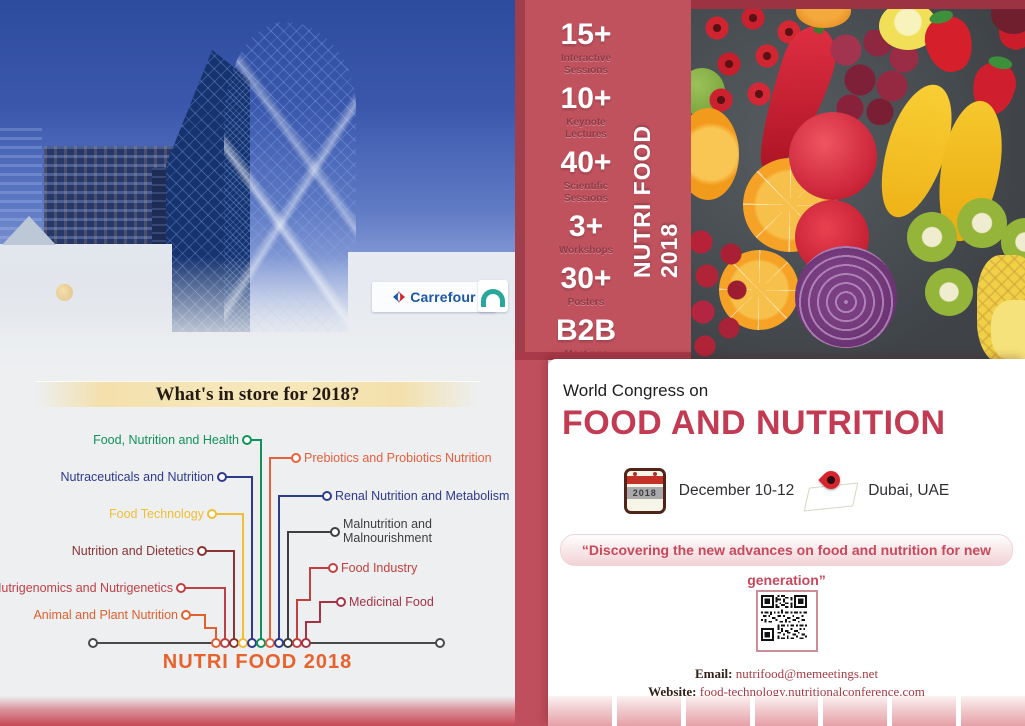 The height and width of the screenshot is (726, 1025). Describe the element at coordinates (586, 98) in the screenshot. I see `stat-value: 10+` at that location.